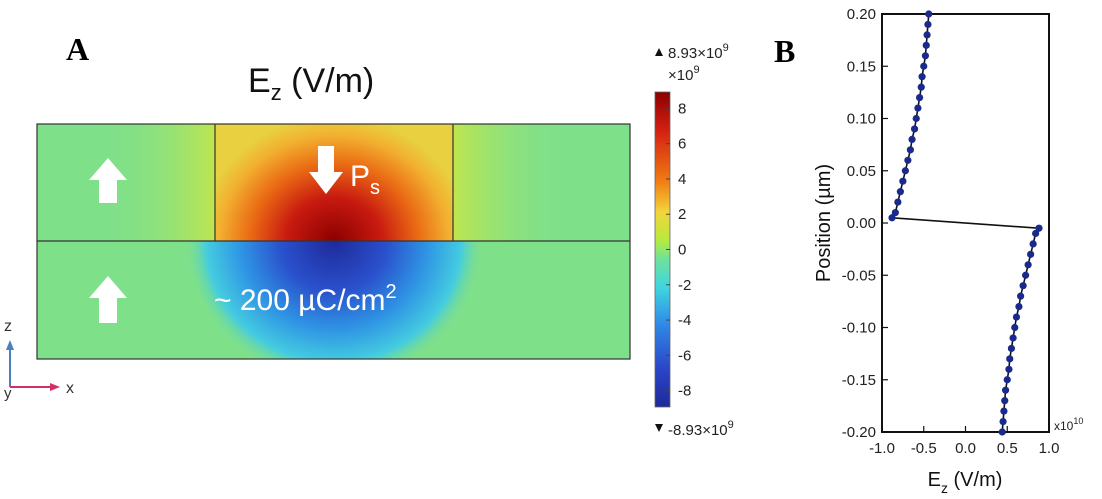  I want to click on y-tick-label: -0.10, so click(859, 328).